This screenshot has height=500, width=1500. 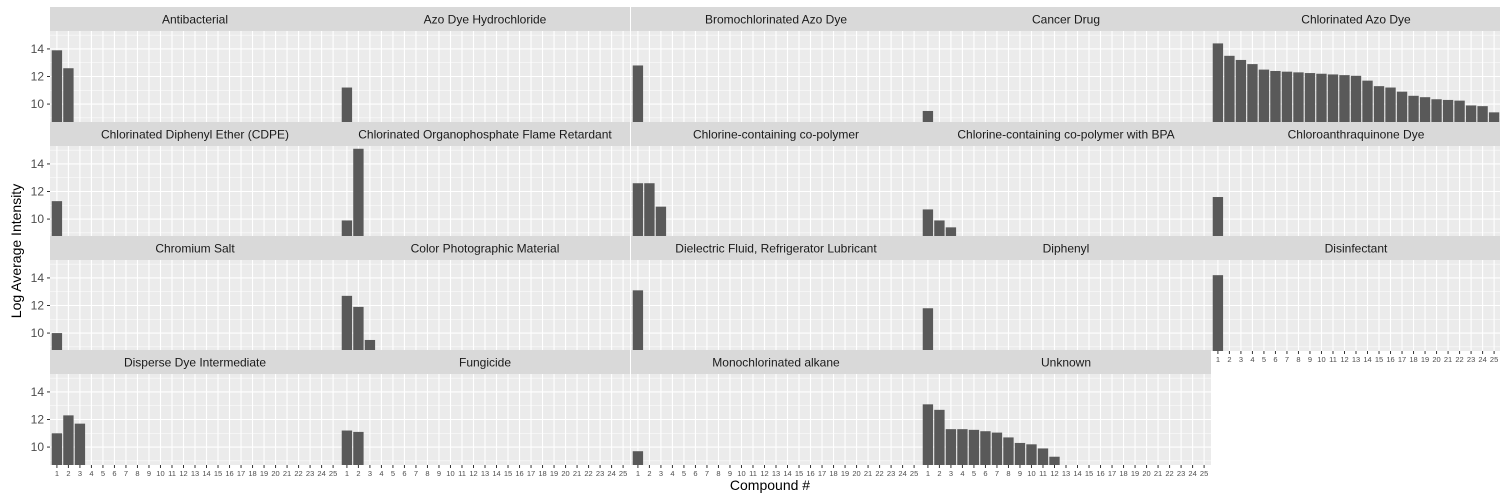 I want to click on facet-strip-label: Chromium Salt, so click(x=195, y=249).